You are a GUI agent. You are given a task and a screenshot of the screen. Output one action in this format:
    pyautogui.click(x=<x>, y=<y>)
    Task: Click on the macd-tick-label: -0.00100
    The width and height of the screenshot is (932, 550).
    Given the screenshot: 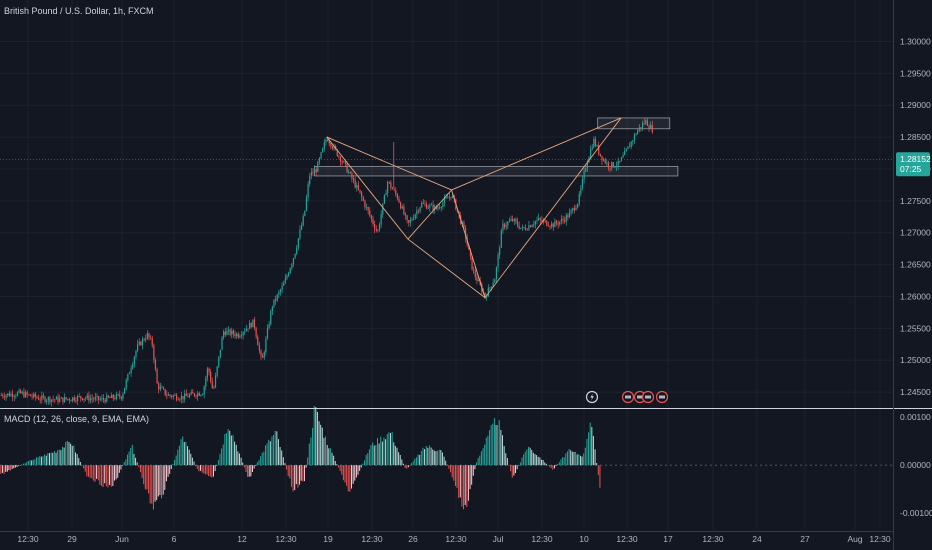 What is the action you would take?
    pyautogui.click(x=916, y=513)
    